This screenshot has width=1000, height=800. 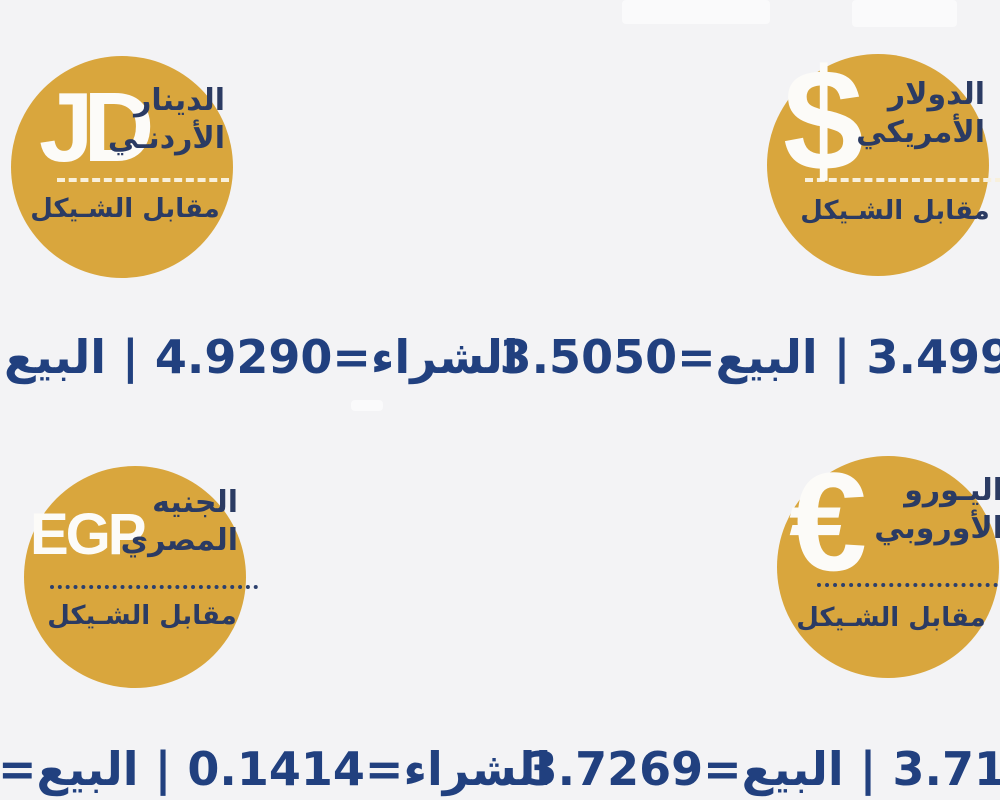 I want to click on eur-name-line2: الأوروبي, so click(x=937, y=529).